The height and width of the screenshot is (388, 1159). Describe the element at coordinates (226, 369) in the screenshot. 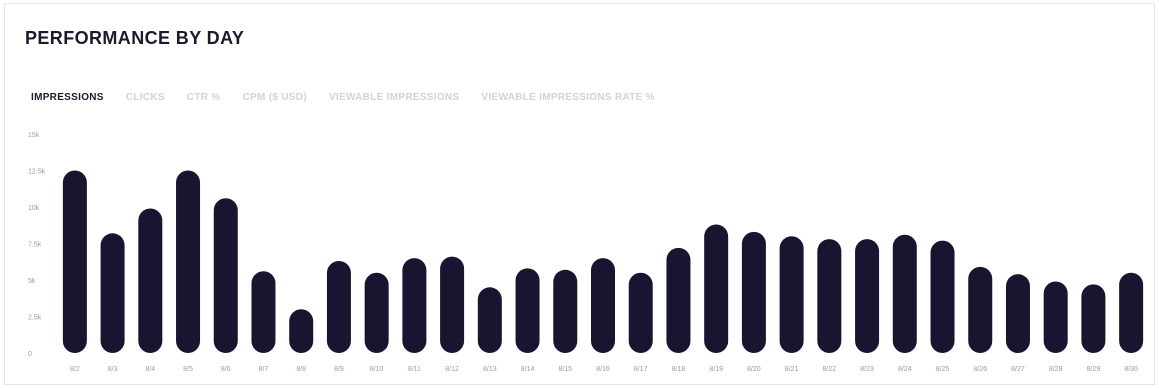

I see `x-tick-label: 8/6` at that location.